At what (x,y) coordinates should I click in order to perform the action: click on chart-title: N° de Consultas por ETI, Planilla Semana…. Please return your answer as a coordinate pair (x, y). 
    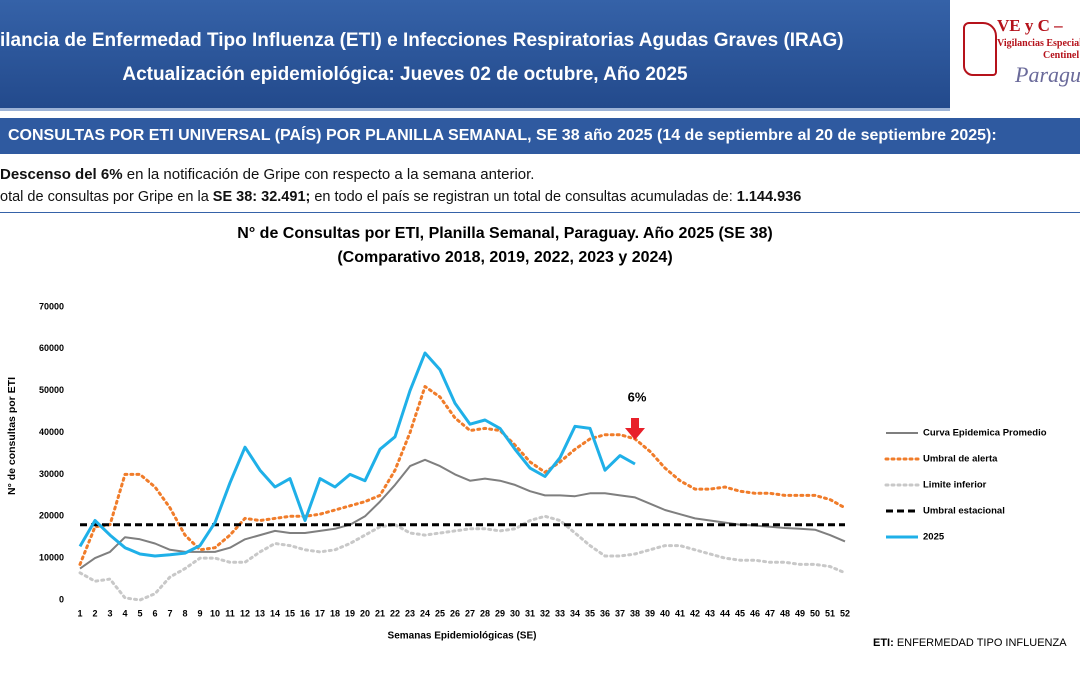
    Looking at the image, I should click on (504, 233).